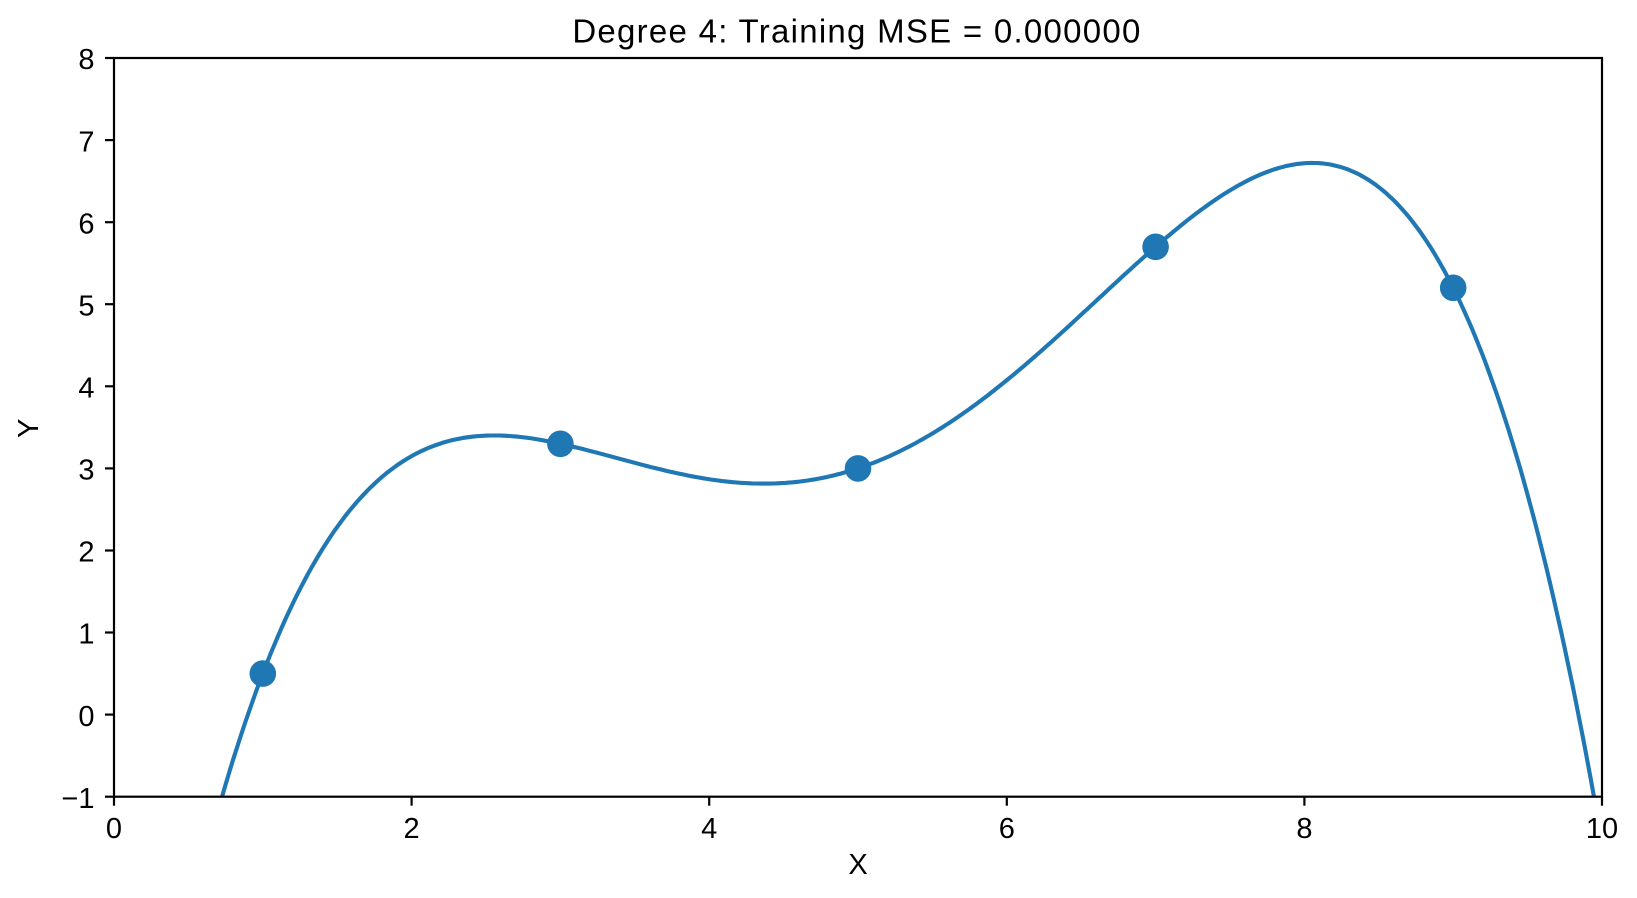 This screenshot has height=898, width=1637. What do you see at coordinates (86, 471) in the screenshot?
I see `svg-text: 3` at bounding box center [86, 471].